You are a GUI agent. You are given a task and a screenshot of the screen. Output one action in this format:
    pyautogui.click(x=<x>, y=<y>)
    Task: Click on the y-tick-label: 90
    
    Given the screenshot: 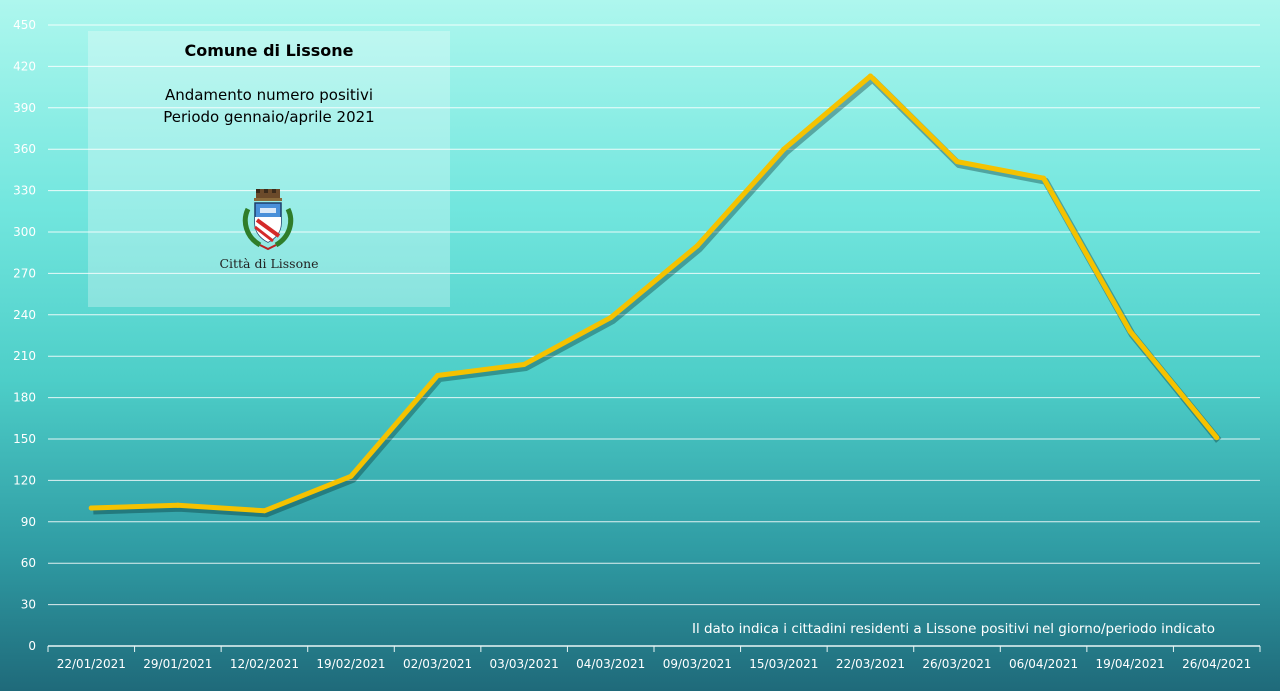 What is the action you would take?
    pyautogui.click(x=28, y=522)
    